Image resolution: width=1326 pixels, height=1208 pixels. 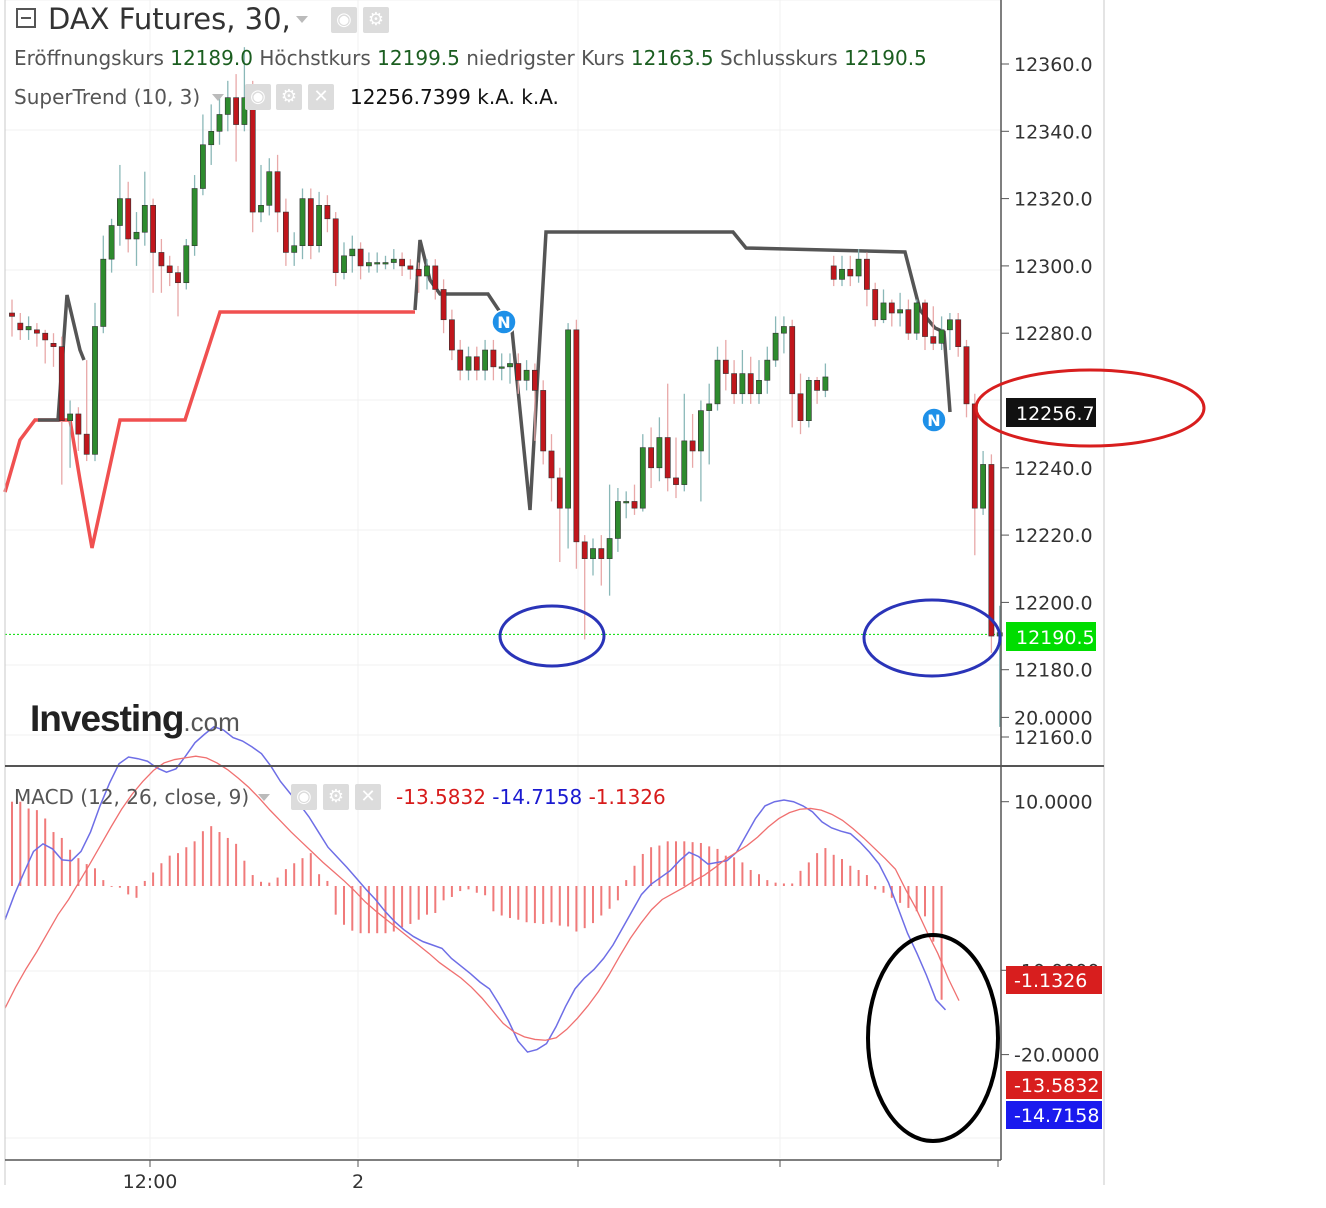 What do you see at coordinates (504, 322) in the screenshot?
I see `signal-marker` at bounding box center [504, 322].